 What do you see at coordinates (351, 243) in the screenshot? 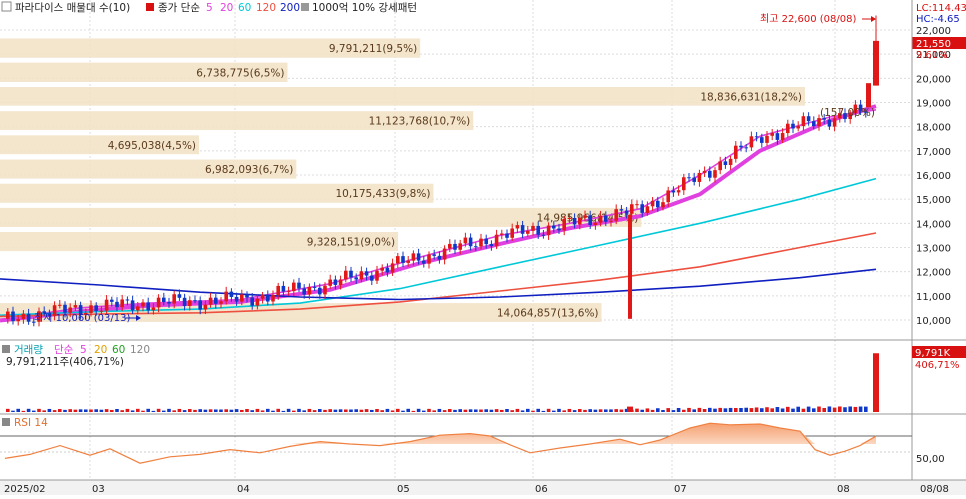
I see `volume-profile-label: 9,328,151(9,0%)` at bounding box center [351, 243].